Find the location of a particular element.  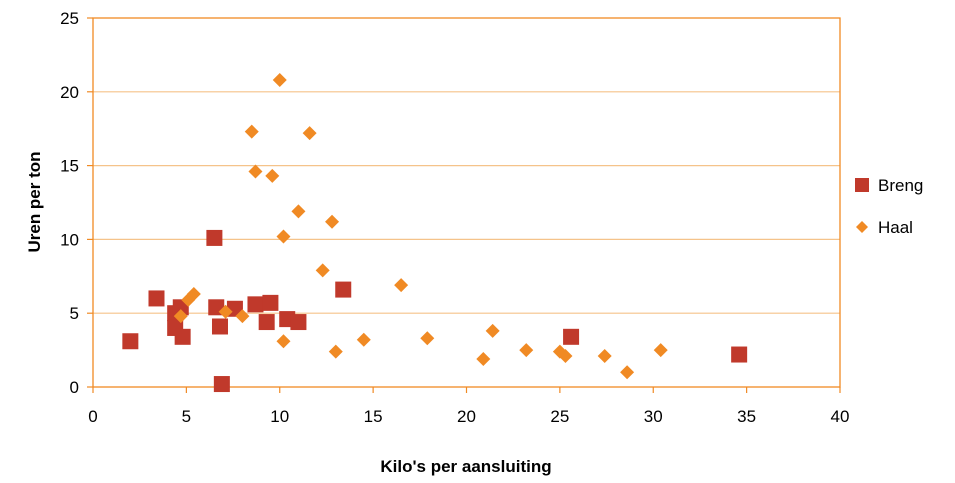

y-tick-label: 10 is located at coordinates (69, 239).